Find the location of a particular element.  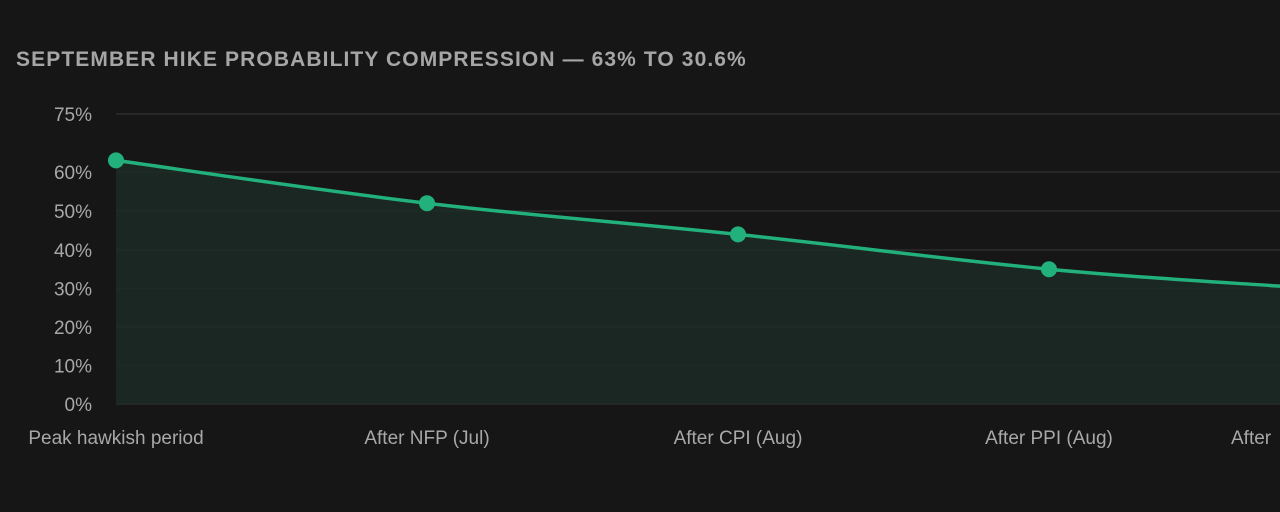

y-tick-layer: 0% 10% 20% 30% 40% 50% 60% 75% is located at coordinates (73, 260).